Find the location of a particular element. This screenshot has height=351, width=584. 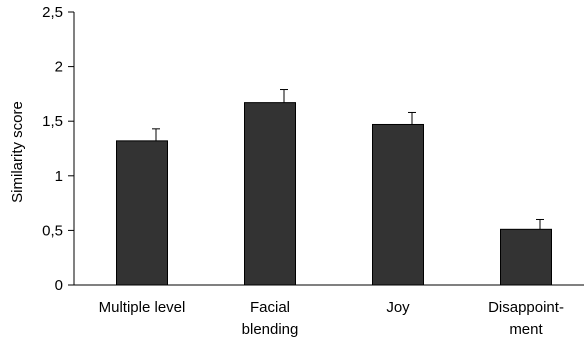

x-tick-label: Disappoint-ment is located at coordinates (526, 318).